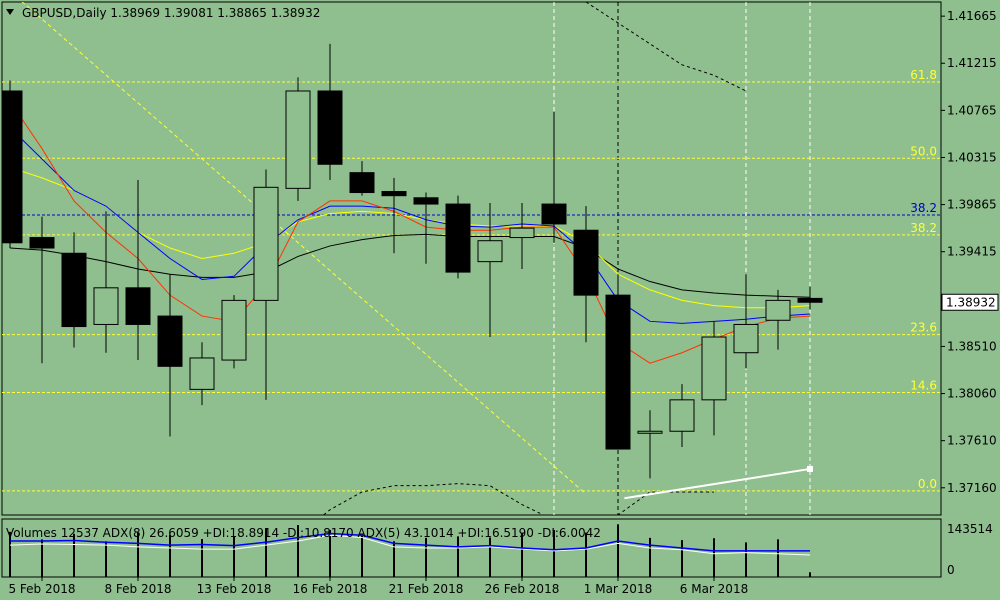  I want to click on adx-white-line, so click(410, 545).